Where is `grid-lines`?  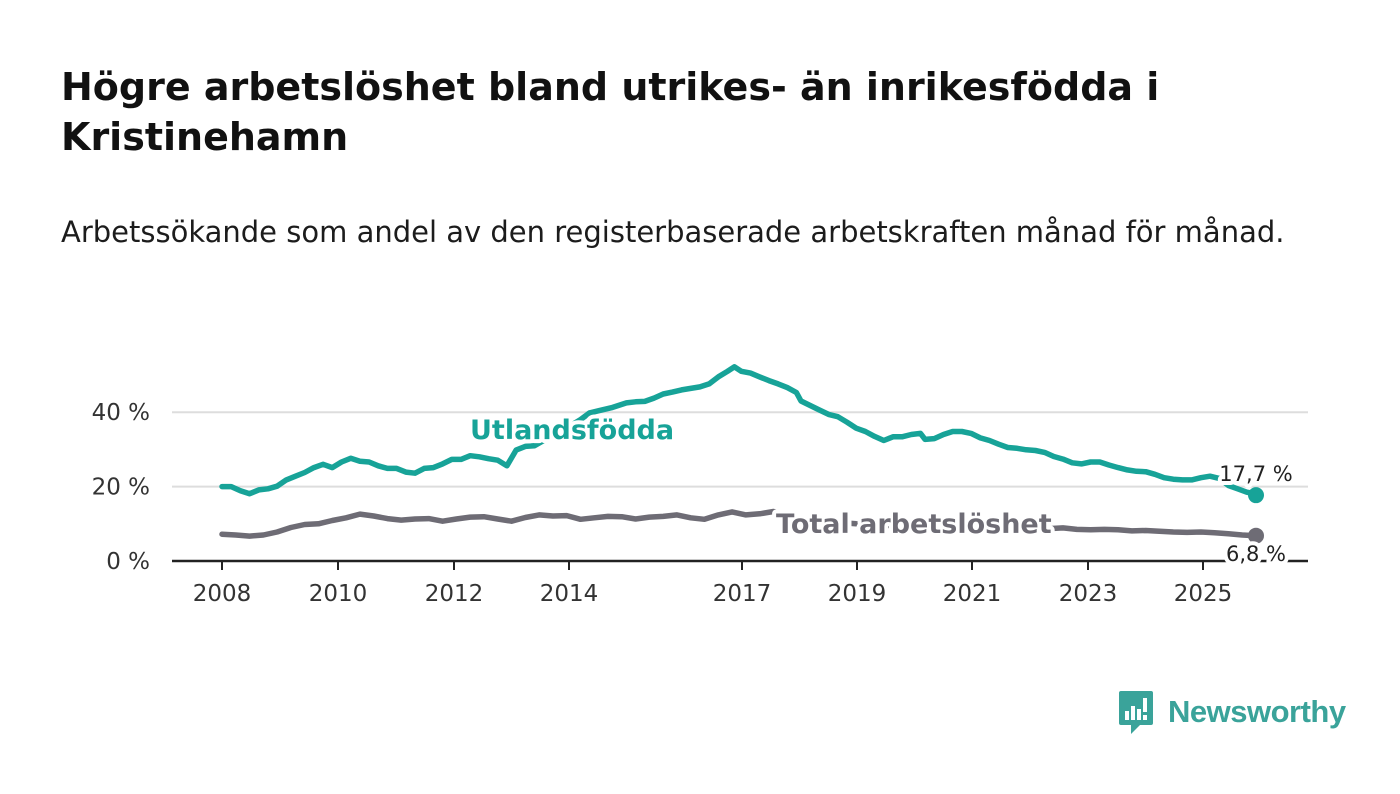 grid-lines is located at coordinates (740, 449).